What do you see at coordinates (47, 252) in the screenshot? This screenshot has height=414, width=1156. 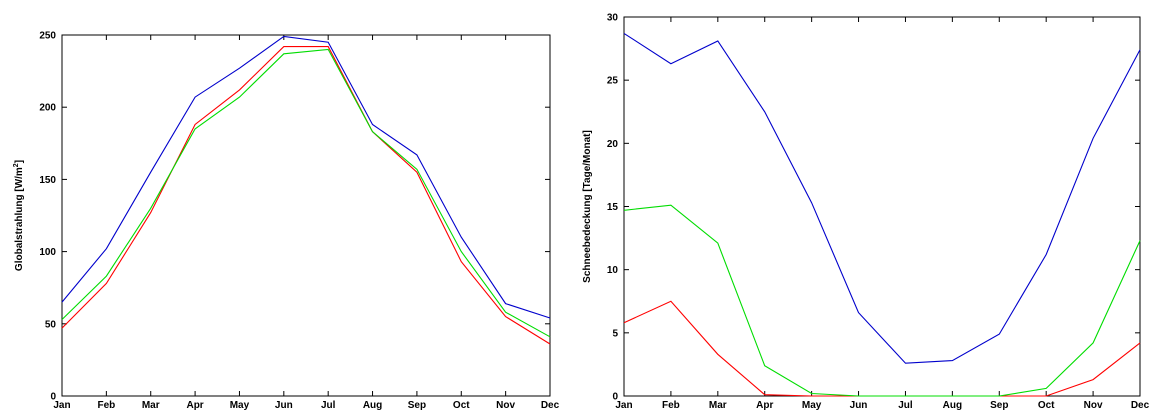 I see `y-tick-label: 100` at bounding box center [47, 252].